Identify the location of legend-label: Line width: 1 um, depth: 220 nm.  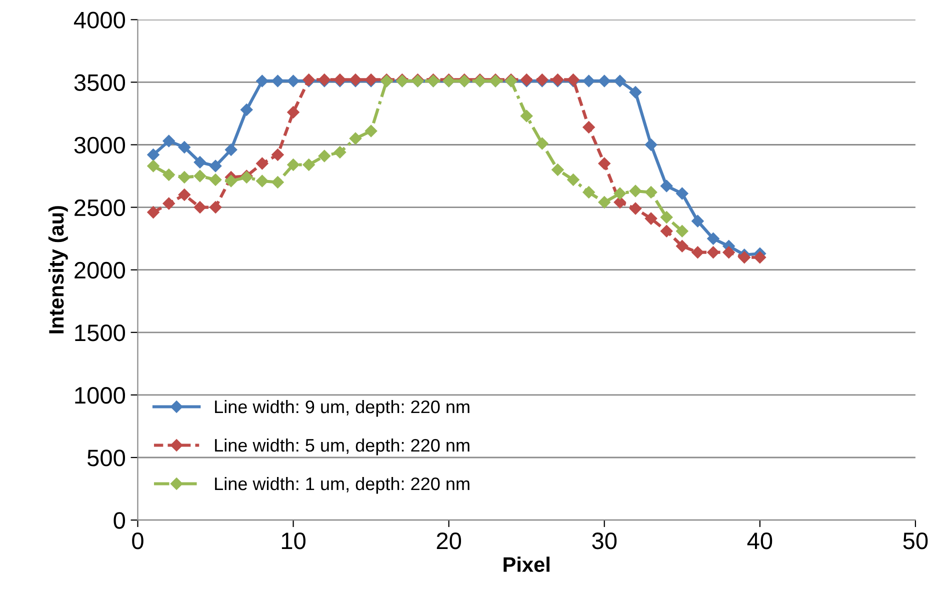
(342, 485).